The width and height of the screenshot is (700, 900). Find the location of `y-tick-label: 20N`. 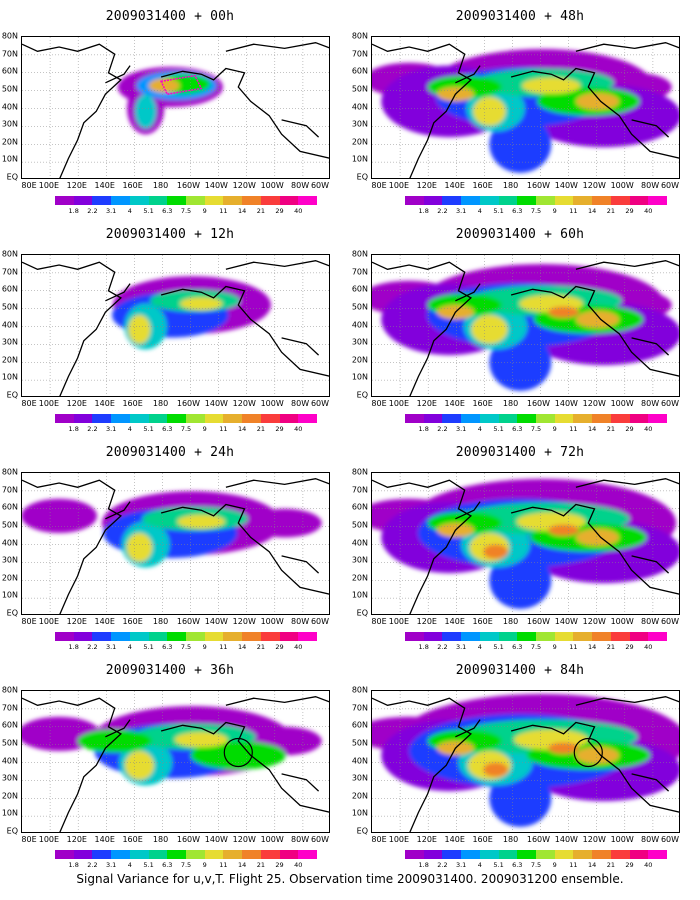

y-tick-label: 20N is located at coordinates (359, 142).